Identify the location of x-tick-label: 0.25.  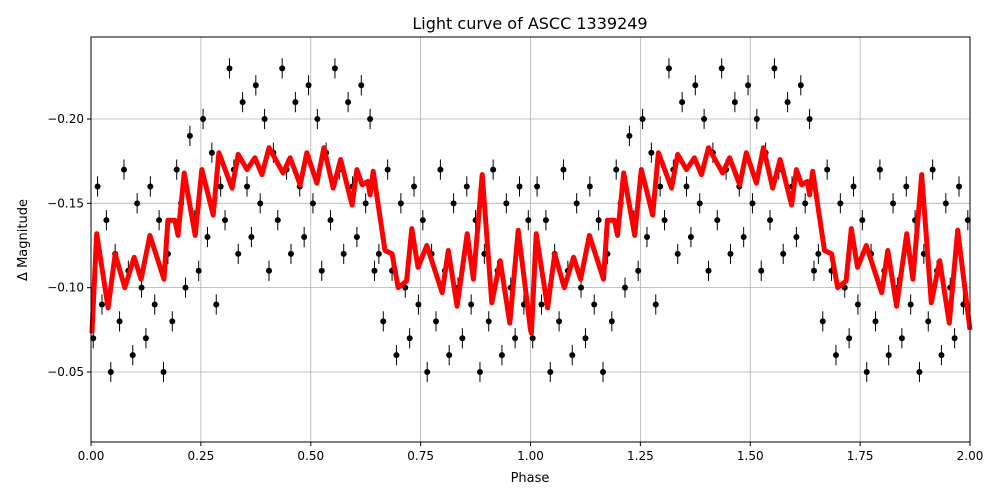
(201, 456).